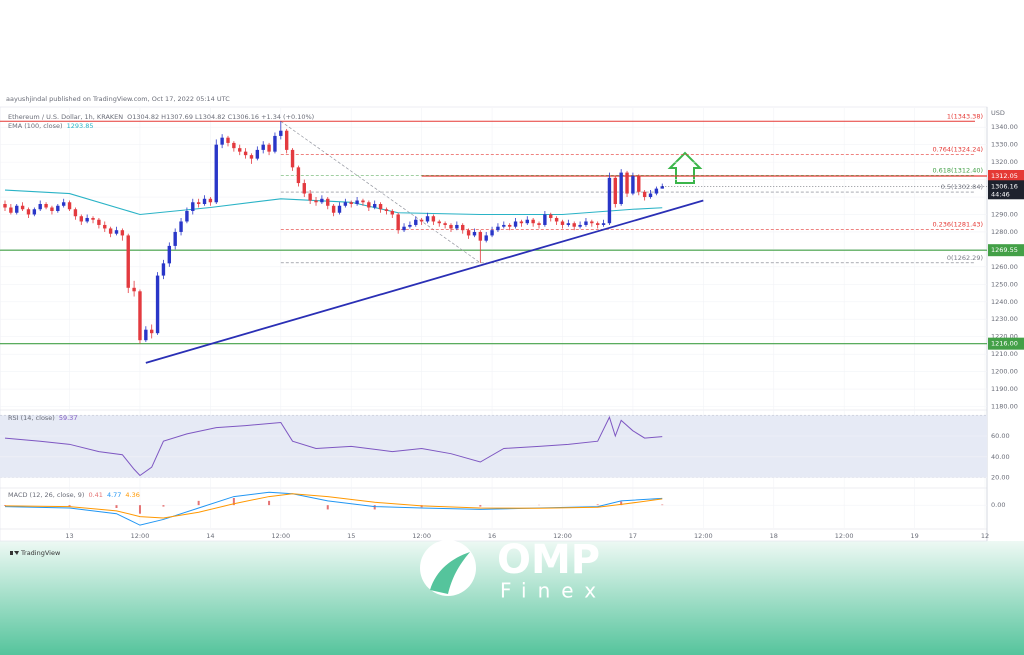 This screenshot has width=1024, height=655. I want to click on legend-value: 0.41, so click(95, 495).